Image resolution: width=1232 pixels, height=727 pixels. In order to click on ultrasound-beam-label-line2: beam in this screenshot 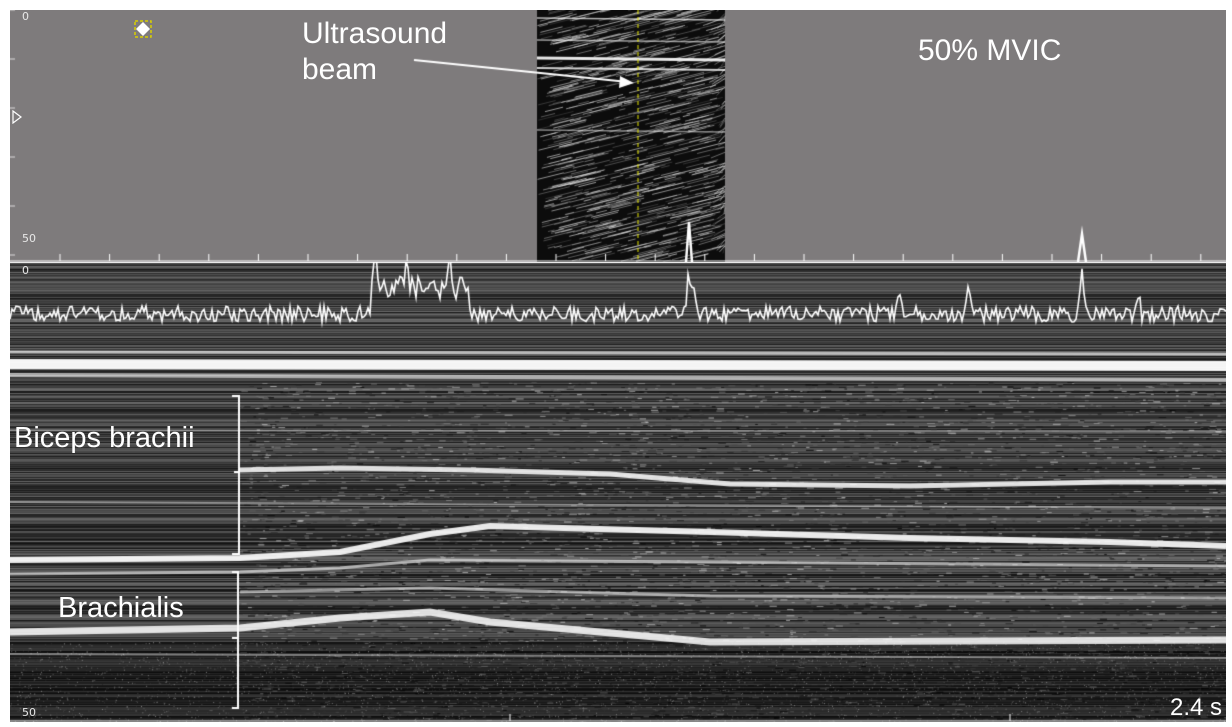, I will do `click(340, 69)`.